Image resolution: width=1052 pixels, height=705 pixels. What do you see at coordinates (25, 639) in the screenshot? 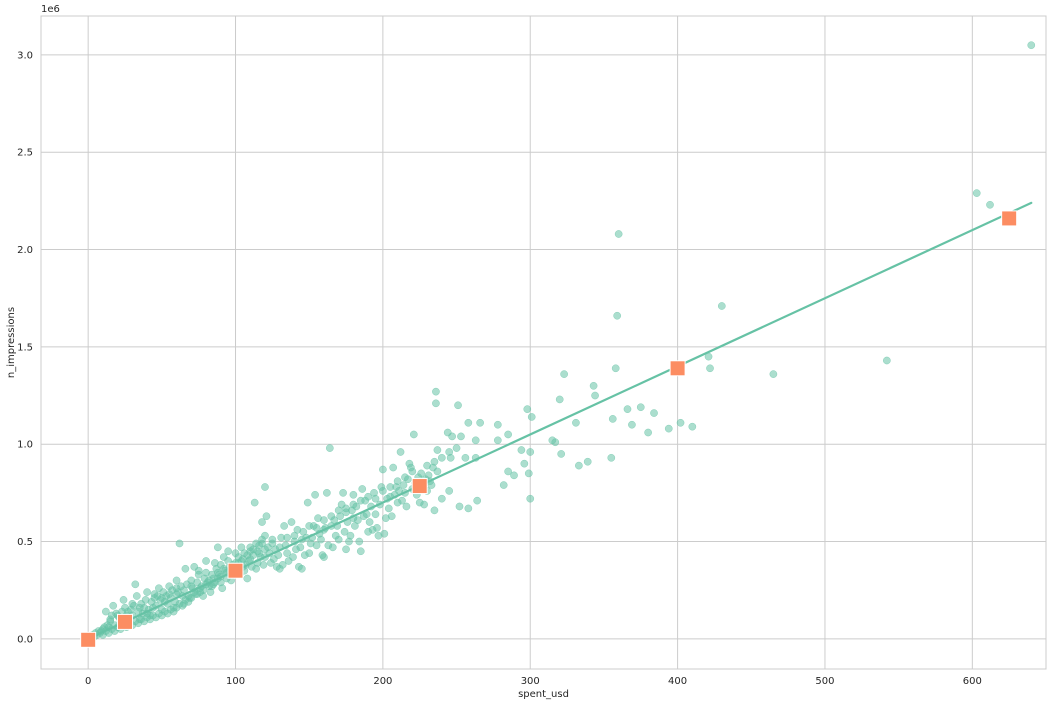
I see `y-tick-label: 0.0` at bounding box center [25, 639].